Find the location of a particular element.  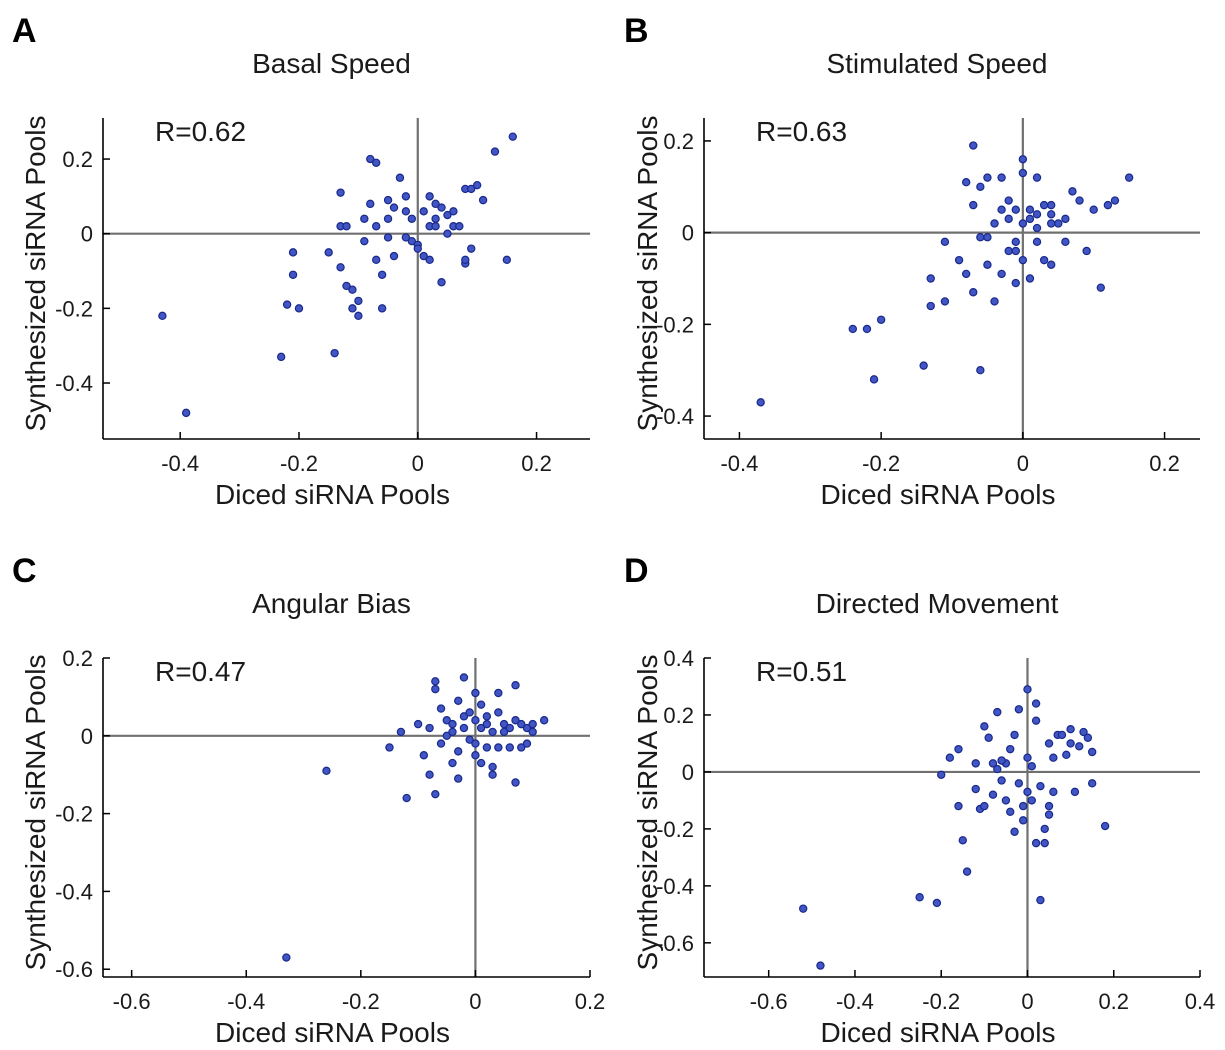

panel-letter: B is located at coordinates (636, 31).